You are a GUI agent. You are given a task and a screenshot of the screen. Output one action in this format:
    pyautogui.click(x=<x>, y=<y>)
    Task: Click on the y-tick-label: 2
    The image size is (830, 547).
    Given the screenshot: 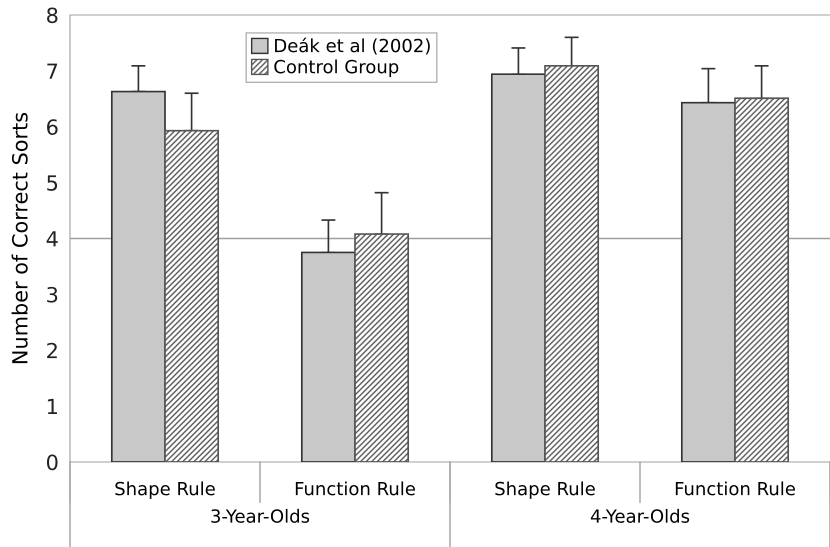 What is the action you would take?
    pyautogui.click(x=52, y=350)
    